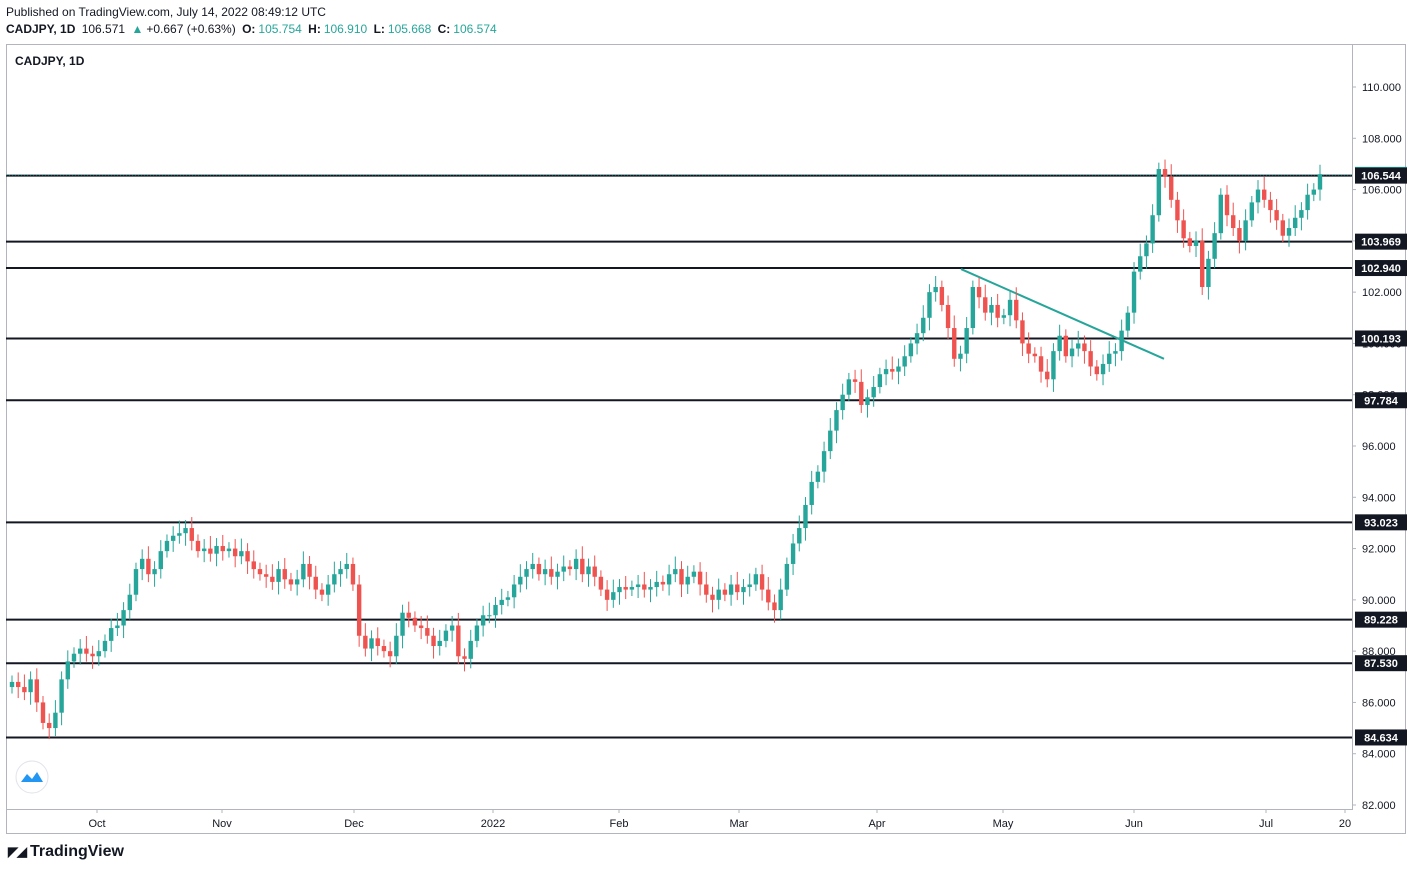  What do you see at coordinates (1381, 339) in the screenshot?
I see `level-label: 100.193` at bounding box center [1381, 339].